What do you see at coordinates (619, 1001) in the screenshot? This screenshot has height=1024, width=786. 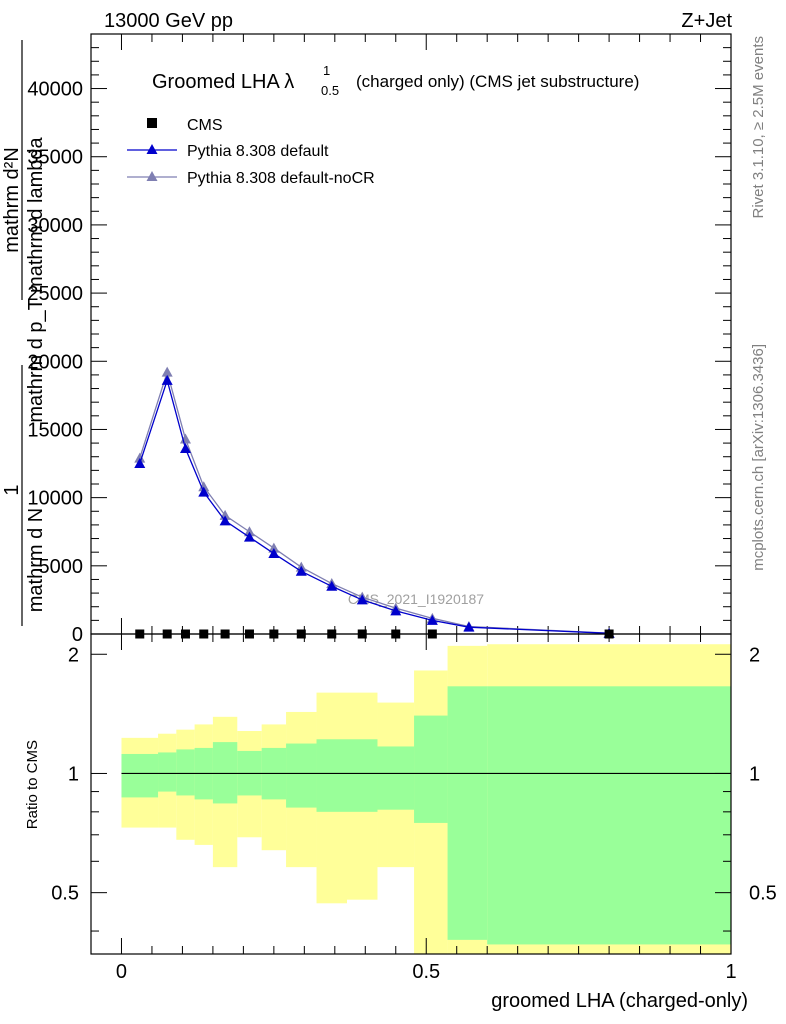 I see `x-axis-label: groomed LHA (charged-only)` at bounding box center [619, 1001].